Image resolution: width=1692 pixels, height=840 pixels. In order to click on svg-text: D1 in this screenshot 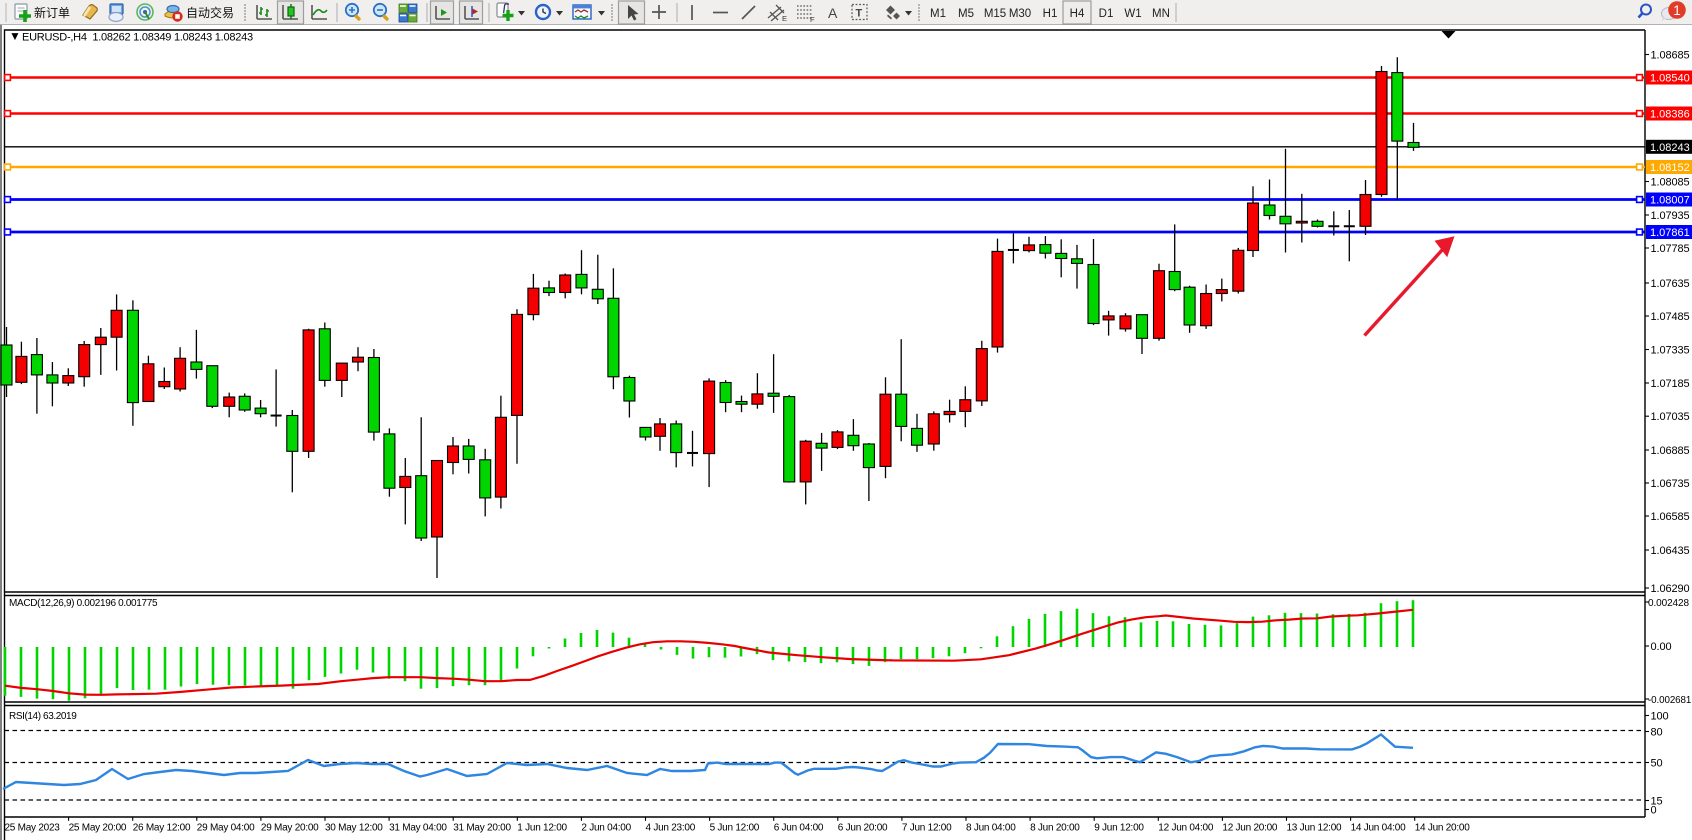, I will do `click(1106, 14)`.